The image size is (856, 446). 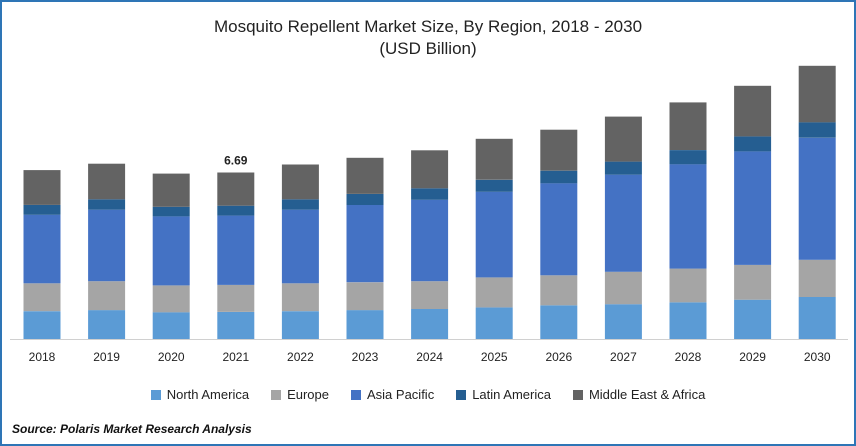 I want to click on bar-segment-2027-middle-east-africa, so click(x=623, y=139).